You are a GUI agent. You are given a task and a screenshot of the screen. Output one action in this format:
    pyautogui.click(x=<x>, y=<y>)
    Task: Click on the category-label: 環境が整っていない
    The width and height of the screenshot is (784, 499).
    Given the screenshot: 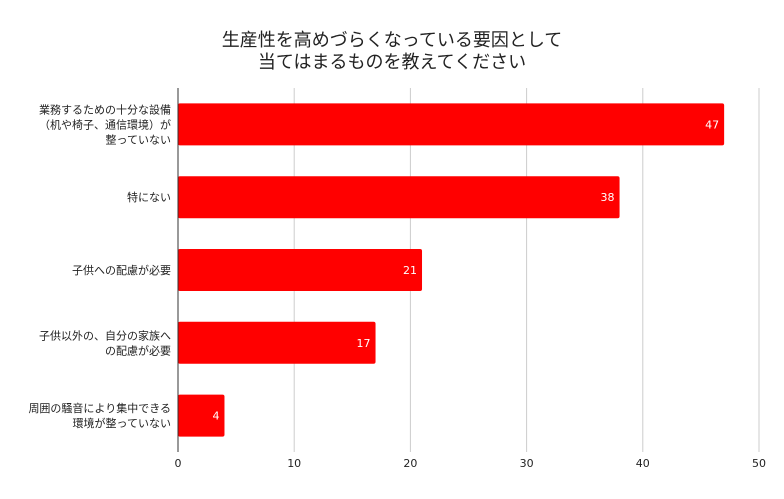 What is the action you would take?
    pyautogui.click(x=122, y=423)
    